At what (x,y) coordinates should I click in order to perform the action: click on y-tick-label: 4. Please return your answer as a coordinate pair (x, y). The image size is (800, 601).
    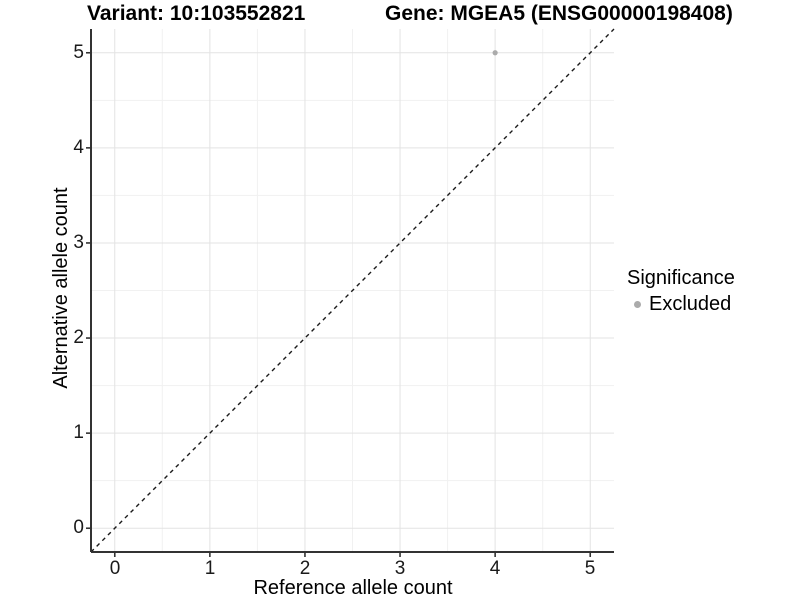
    Looking at the image, I should click on (78, 147).